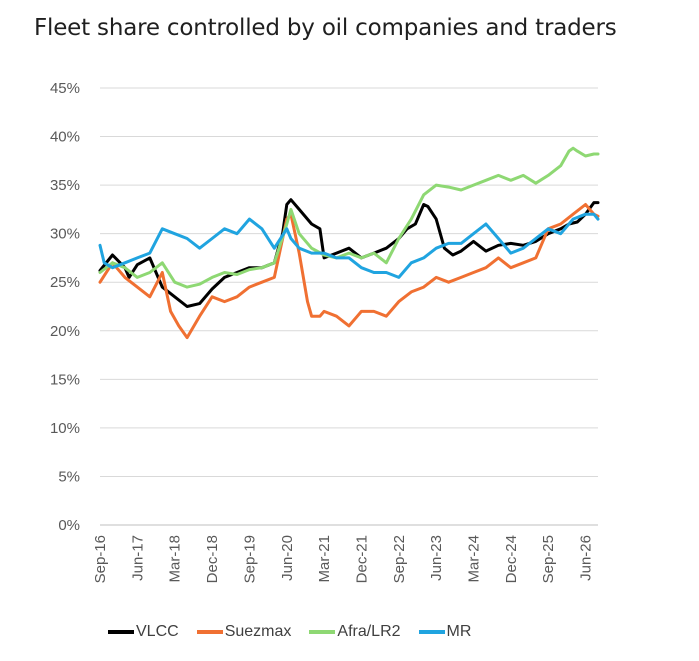 This screenshot has height=661, width=699. I want to click on legend-swatch-afra-lr2, so click(322, 632).